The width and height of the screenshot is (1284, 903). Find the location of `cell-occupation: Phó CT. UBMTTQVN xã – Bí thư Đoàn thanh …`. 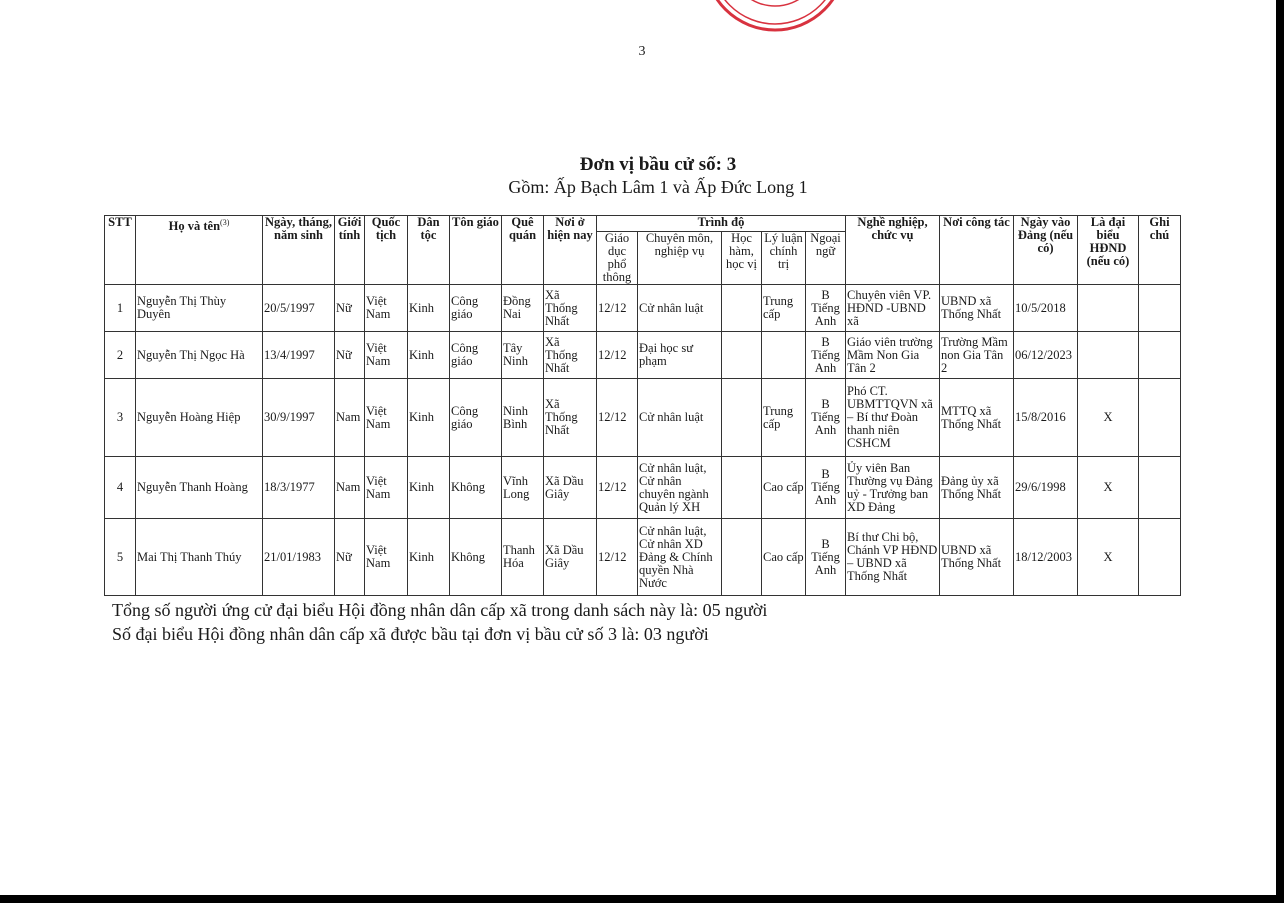

cell-occupation: Phó CT. UBMTTQVN xã – Bí thư Đoàn thanh … is located at coordinates (892, 417).